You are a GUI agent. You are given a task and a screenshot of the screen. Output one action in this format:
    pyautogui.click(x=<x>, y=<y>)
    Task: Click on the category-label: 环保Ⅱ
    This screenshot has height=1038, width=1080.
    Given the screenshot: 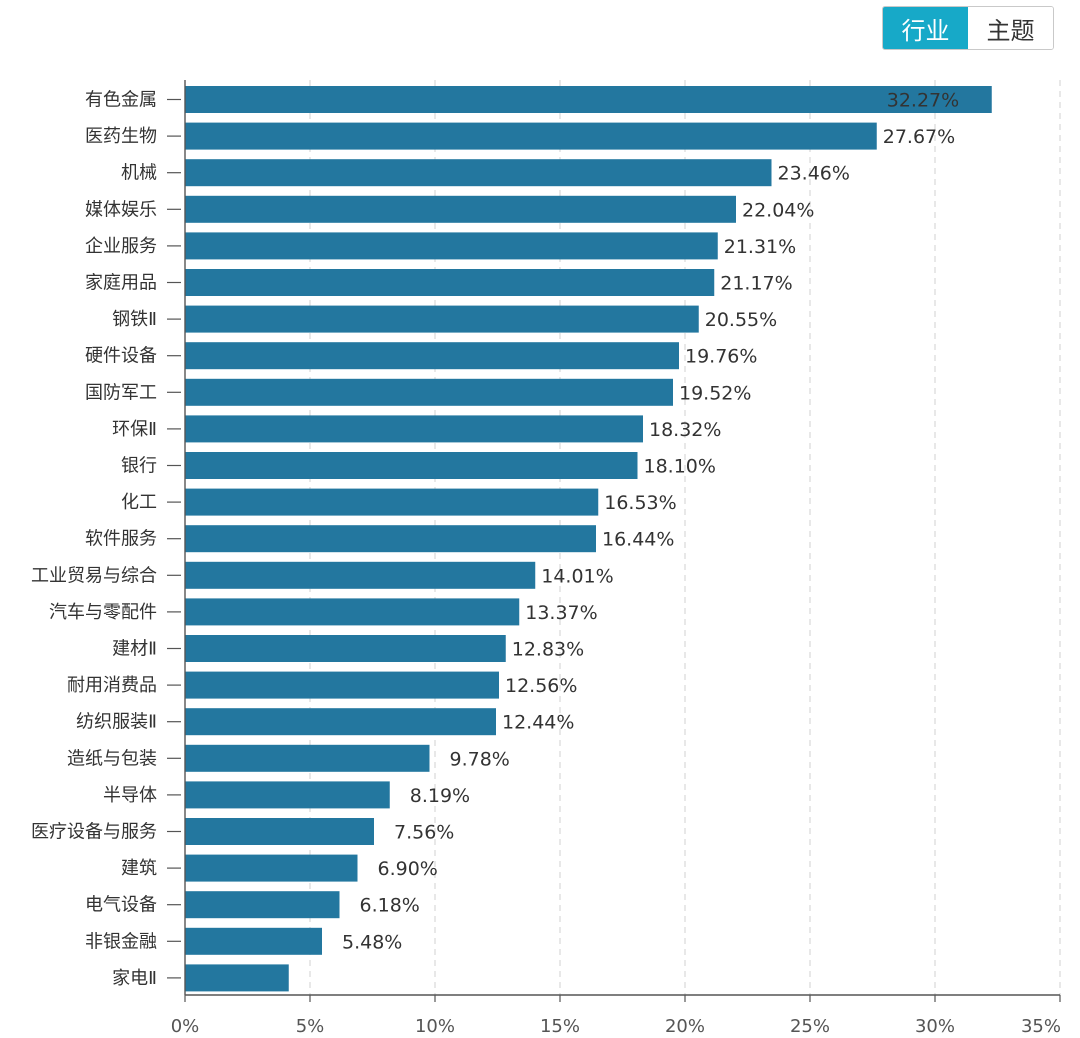 What is the action you would take?
    pyautogui.click(x=134, y=429)
    